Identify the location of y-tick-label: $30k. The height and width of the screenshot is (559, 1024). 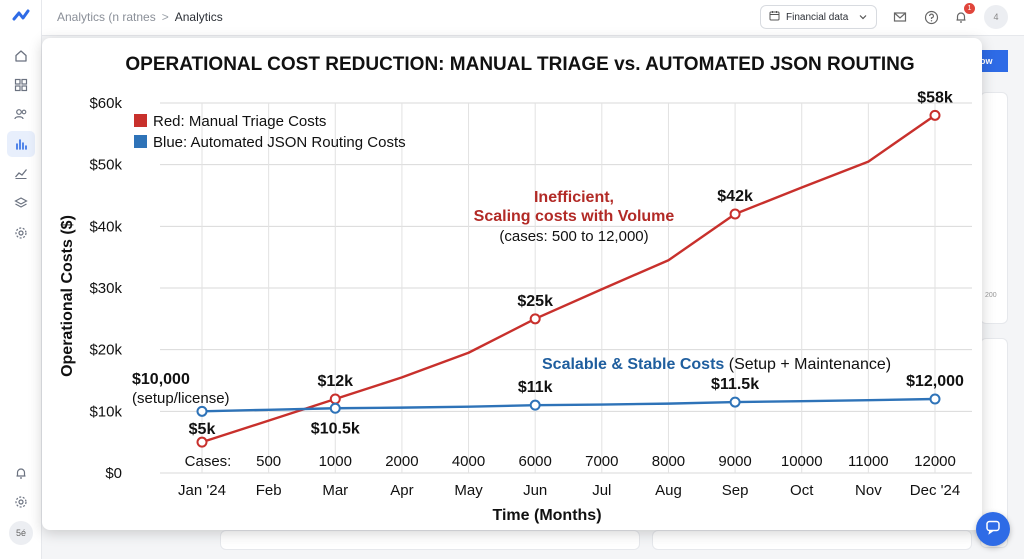
(105, 288).